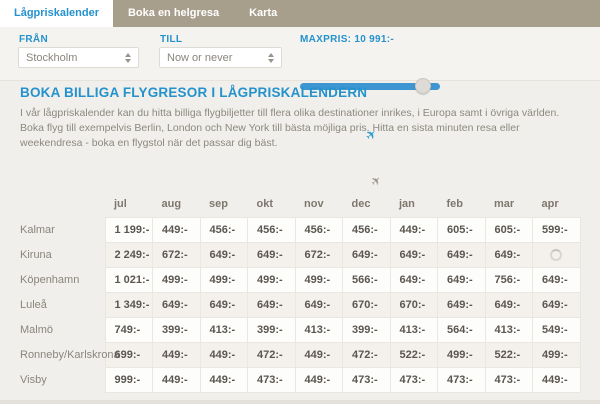  What do you see at coordinates (56, 13) in the screenshot?
I see `tab-lagpriskalender: Lågpriskalender` at bounding box center [56, 13].